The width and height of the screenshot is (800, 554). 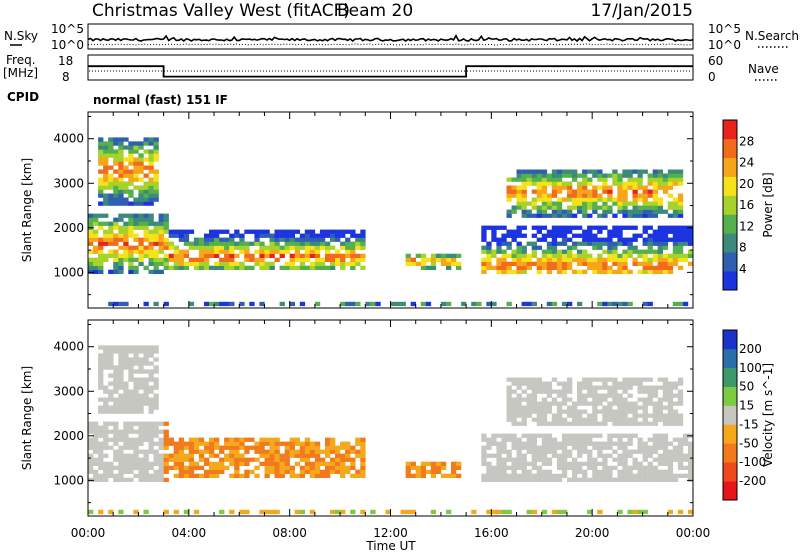 What do you see at coordinates (752, 481) in the screenshot?
I see `colorbar-tick-label: -200` at bounding box center [752, 481].